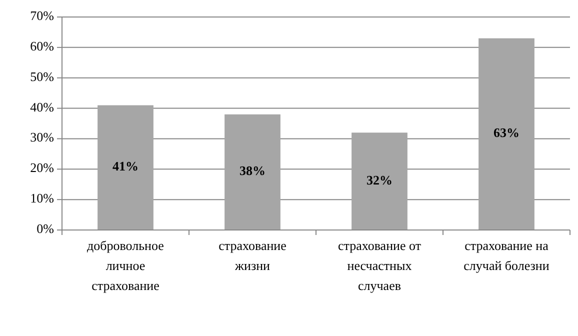 The width and height of the screenshot is (578, 336). What do you see at coordinates (42, 106) in the screenshot?
I see `y-tick-label: 40%` at bounding box center [42, 106].